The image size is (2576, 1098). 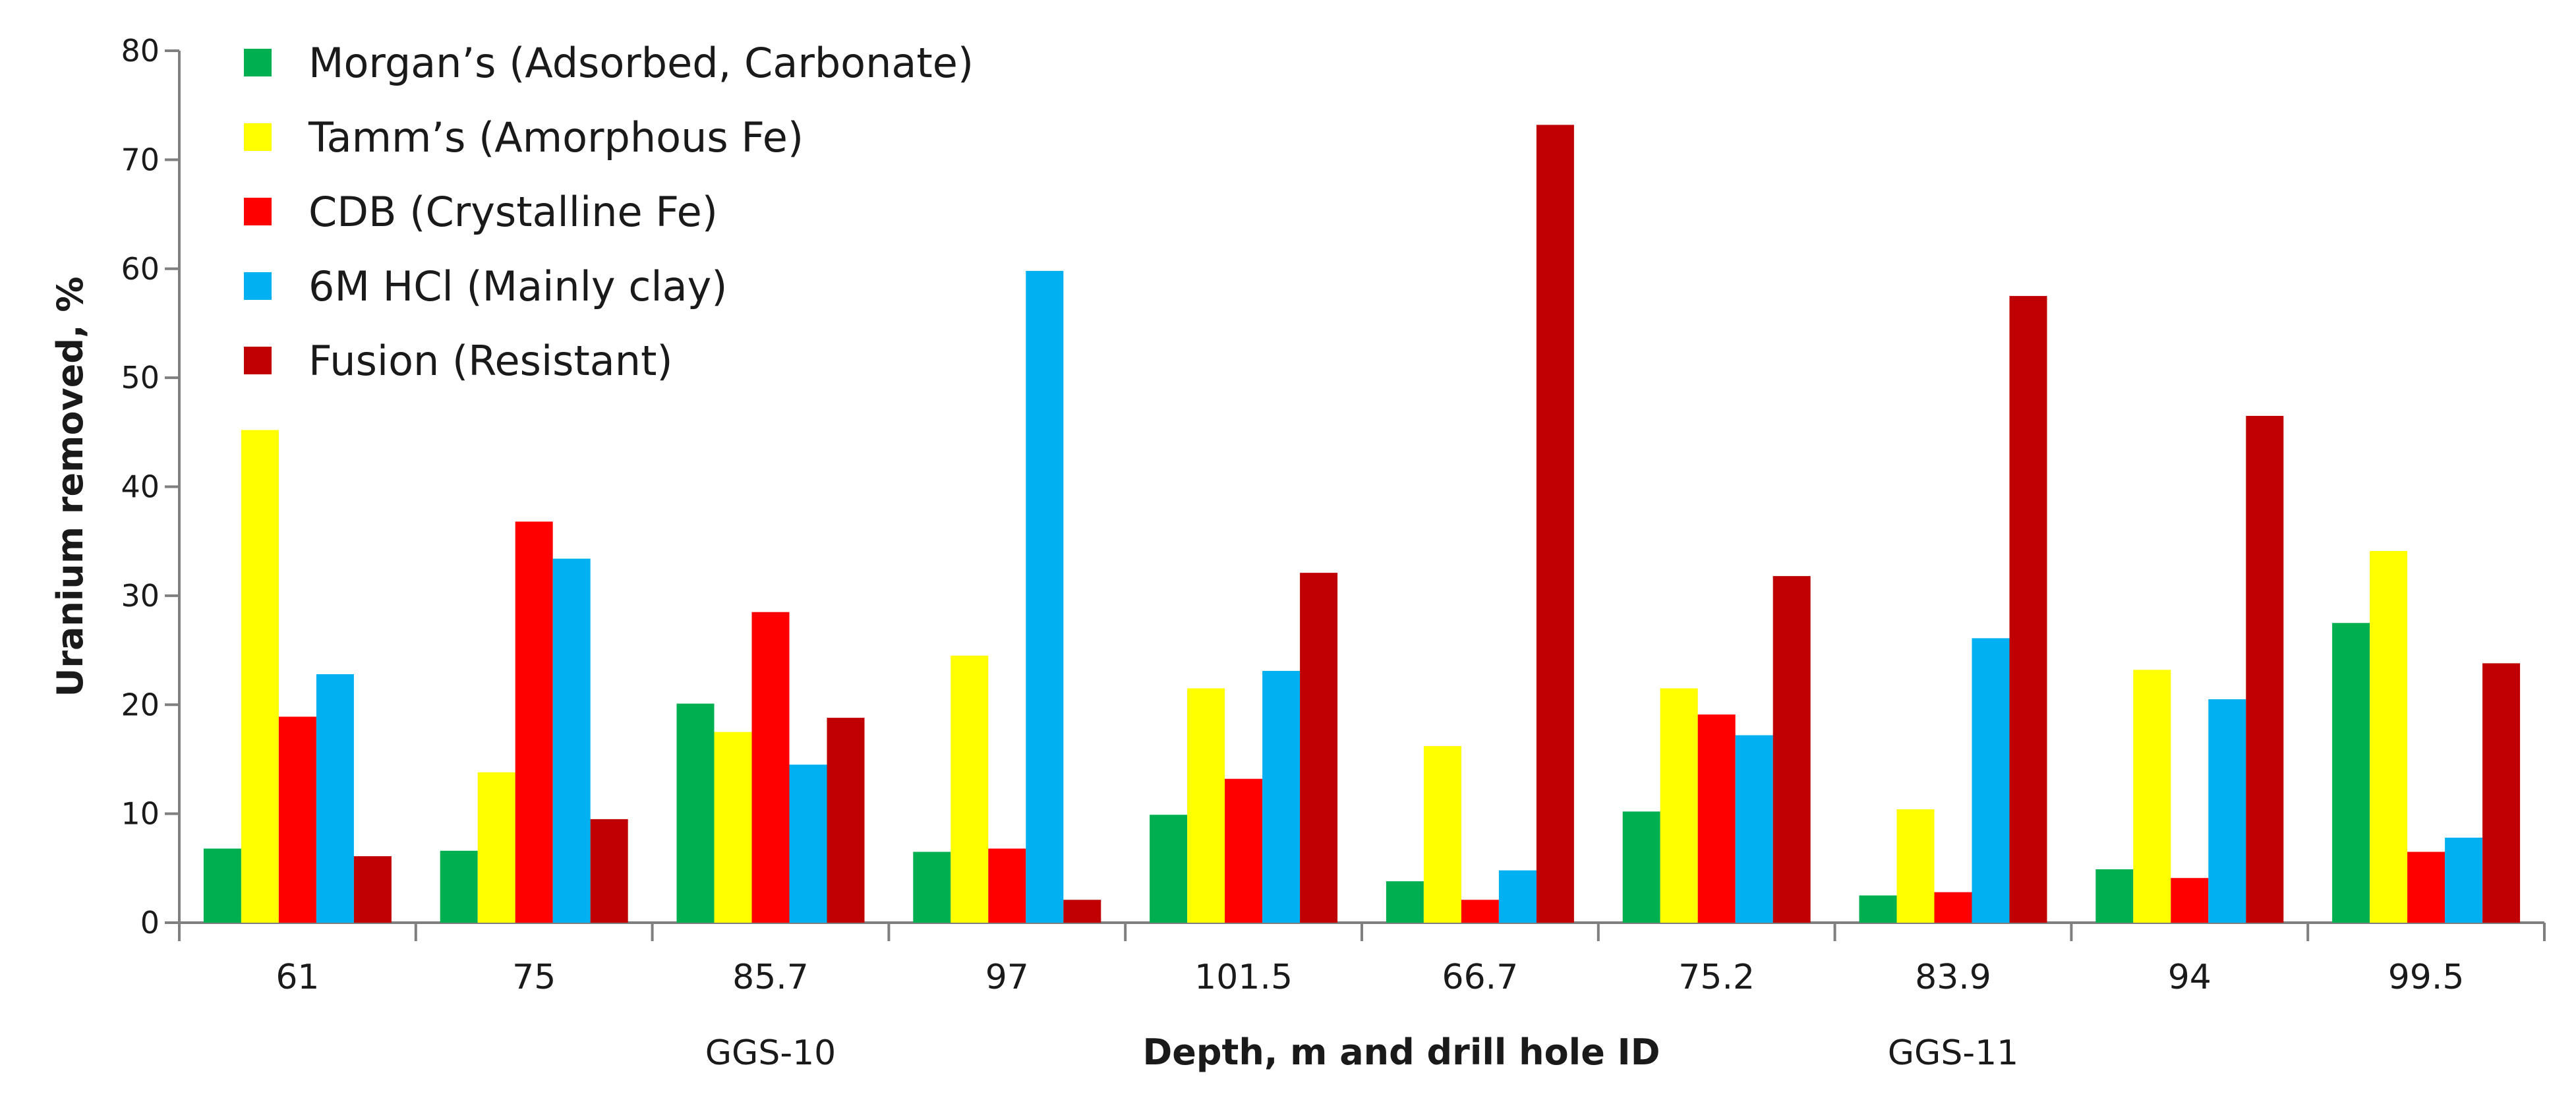 I want to click on legend-label: 6M HCl (Mainly clay), so click(x=518, y=286).